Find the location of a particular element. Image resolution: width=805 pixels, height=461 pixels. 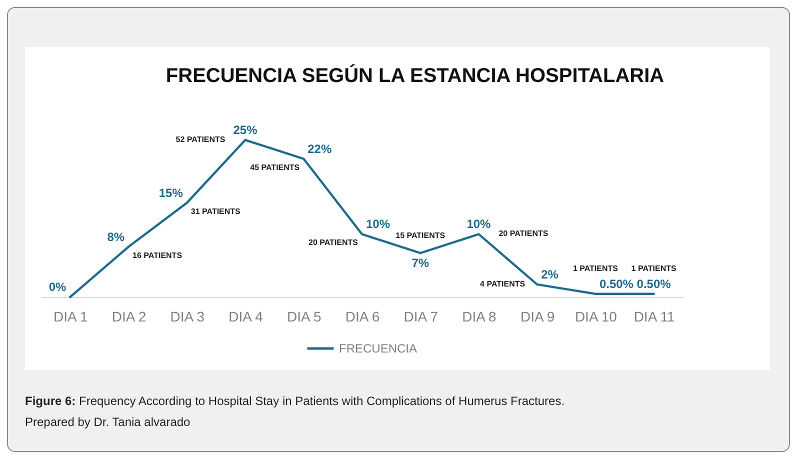

annotation: 16 PATIENTS is located at coordinates (157, 255).